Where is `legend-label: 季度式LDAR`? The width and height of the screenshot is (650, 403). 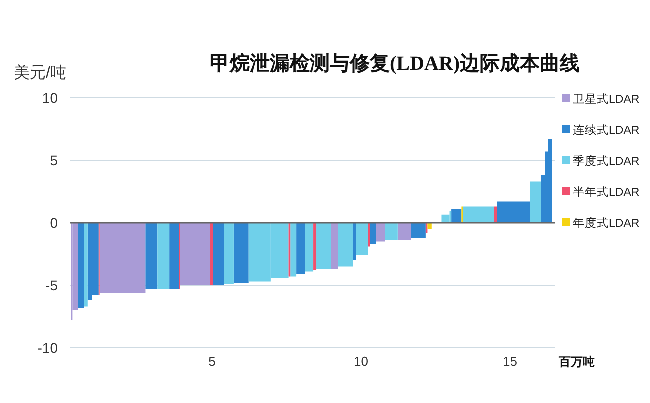
legend-label: 季度式LDAR is located at coordinates (606, 161).